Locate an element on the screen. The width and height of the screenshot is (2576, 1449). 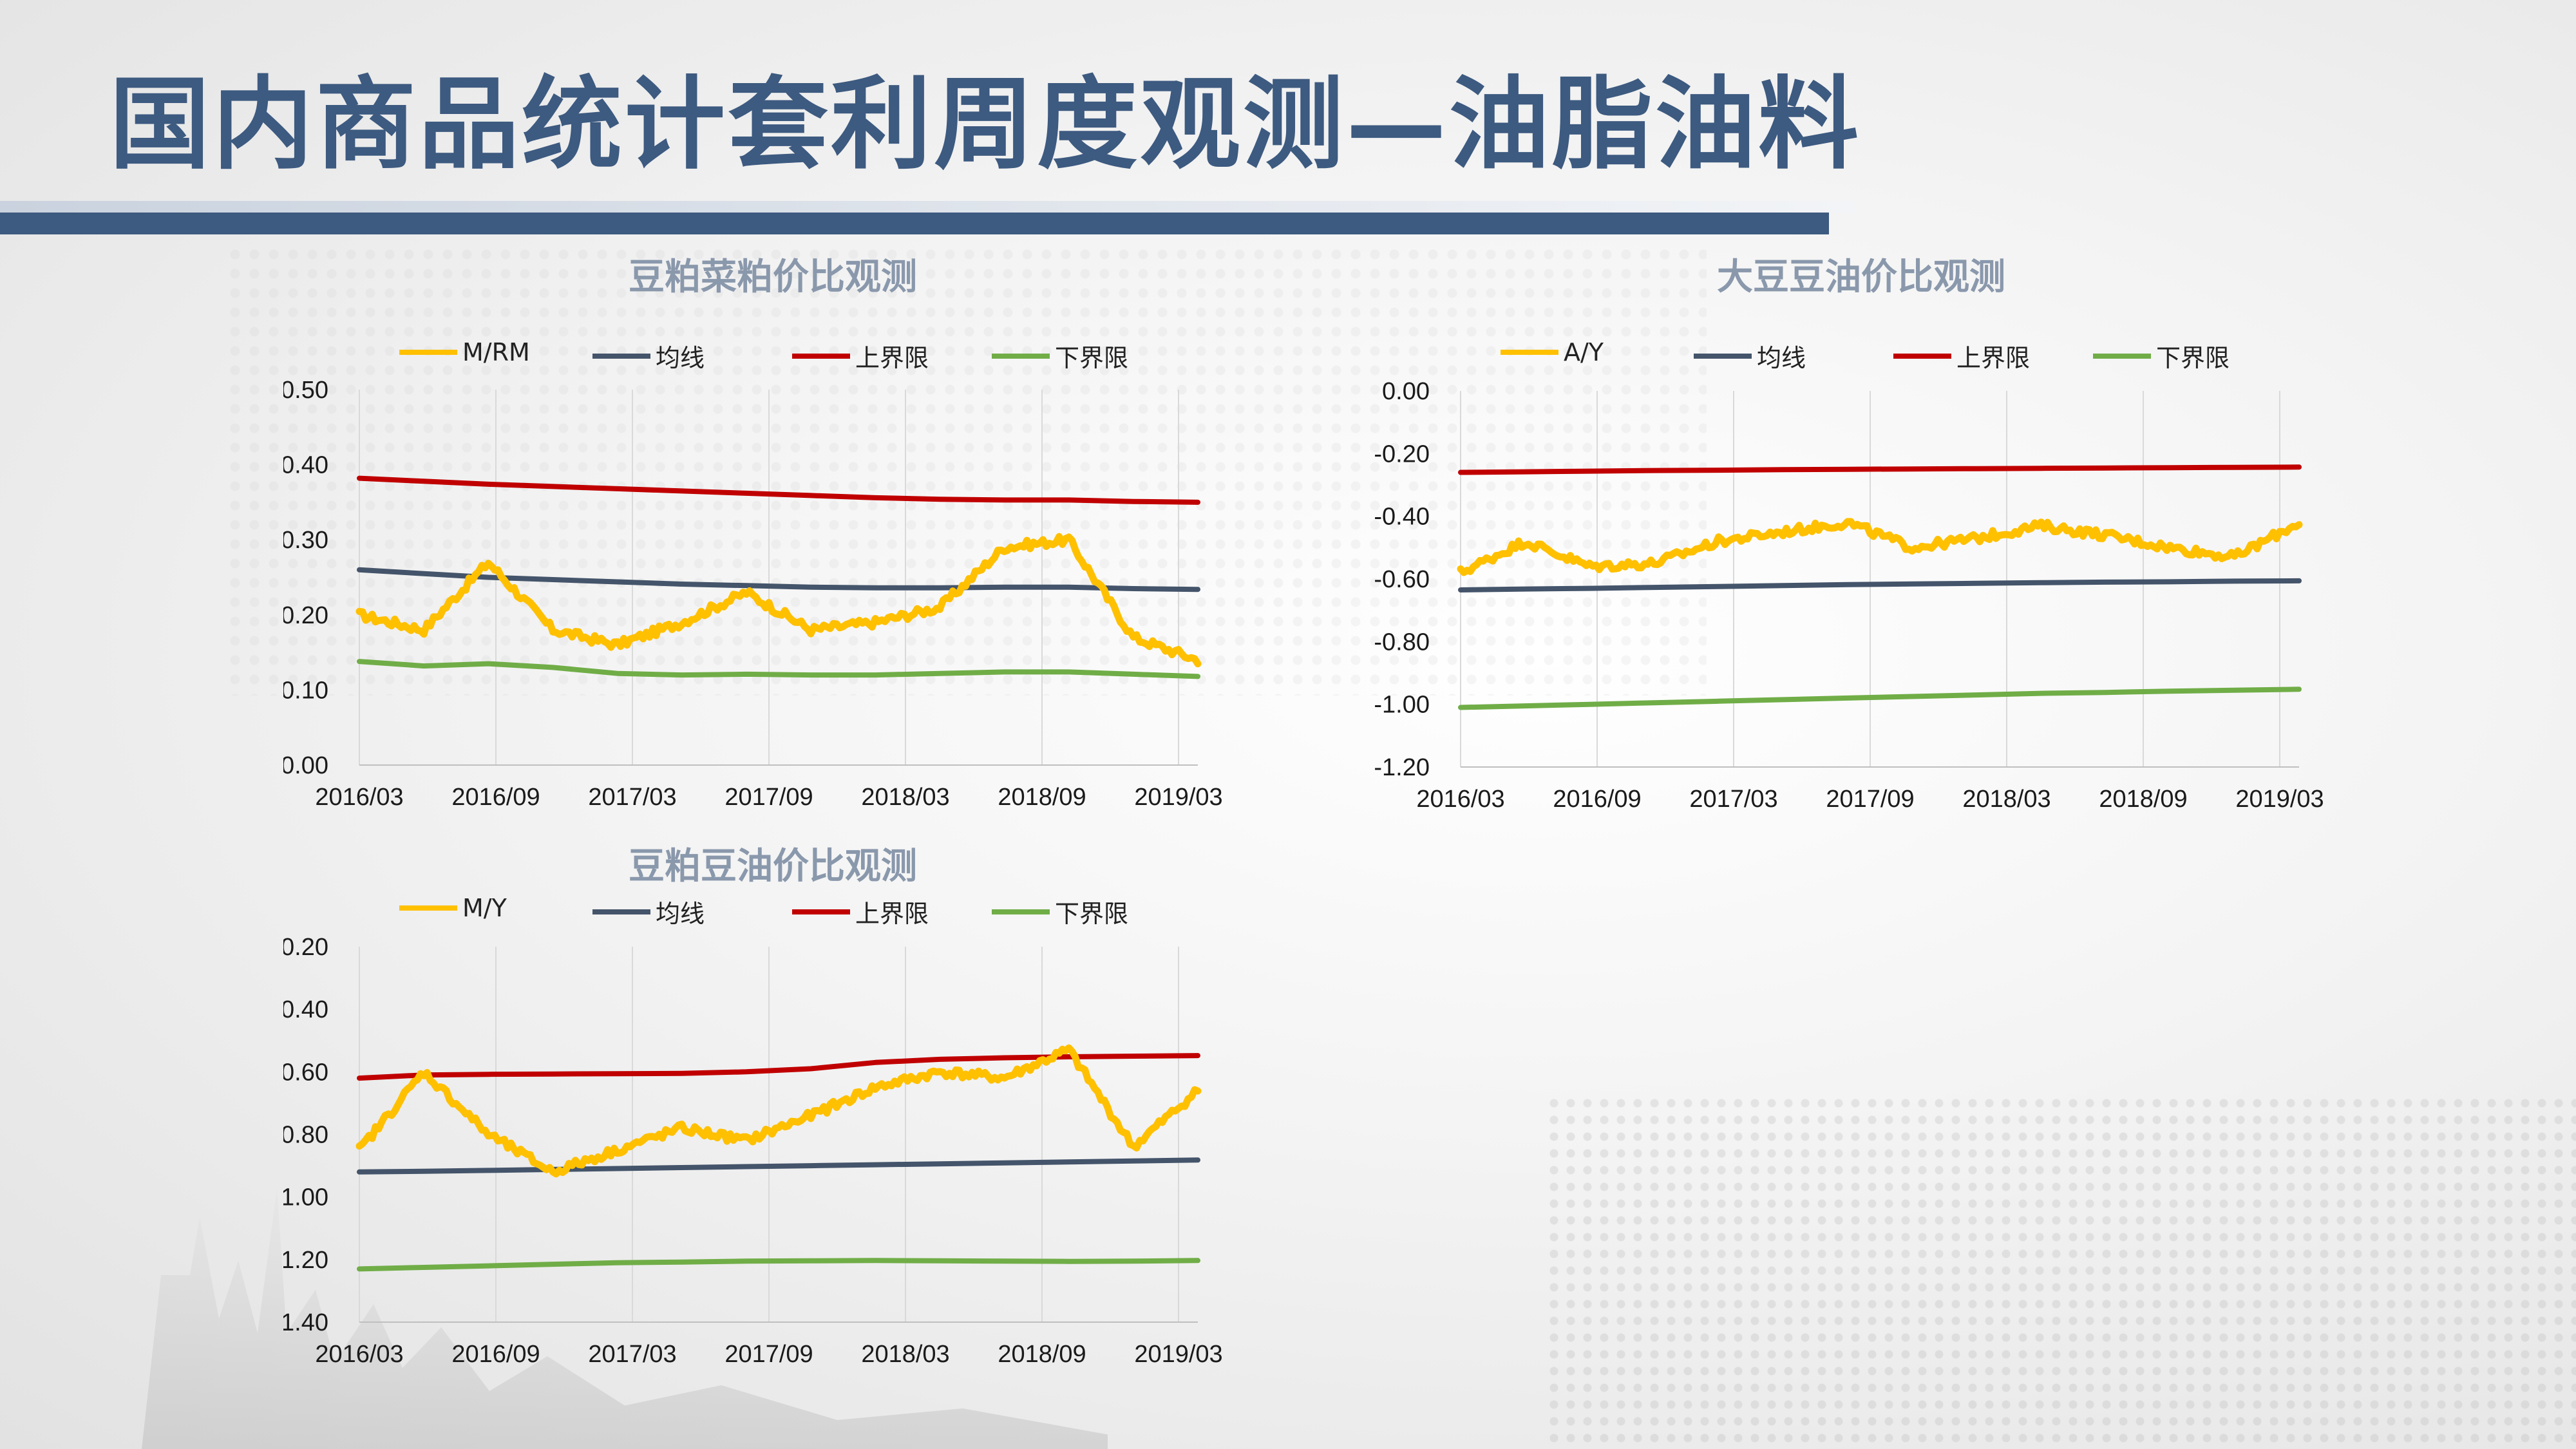
page-title: 国内商品统计套利周度观测—油脂油料 is located at coordinates (985, 124).